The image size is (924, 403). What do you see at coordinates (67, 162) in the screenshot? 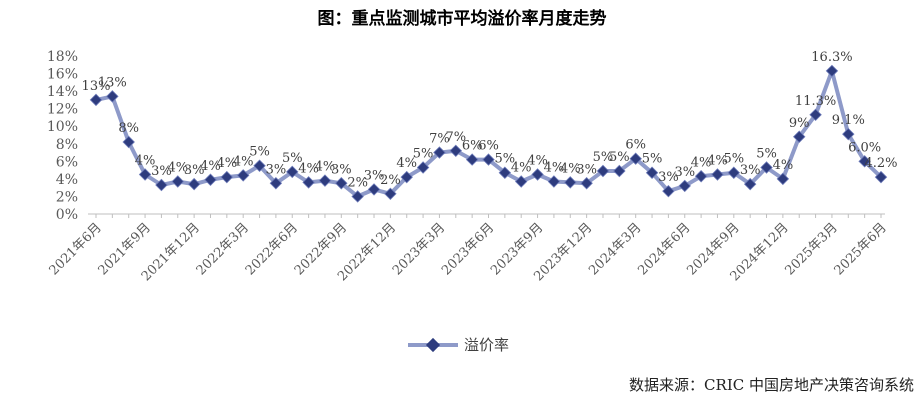
I see `y-tick-label: 6%` at bounding box center [67, 162].